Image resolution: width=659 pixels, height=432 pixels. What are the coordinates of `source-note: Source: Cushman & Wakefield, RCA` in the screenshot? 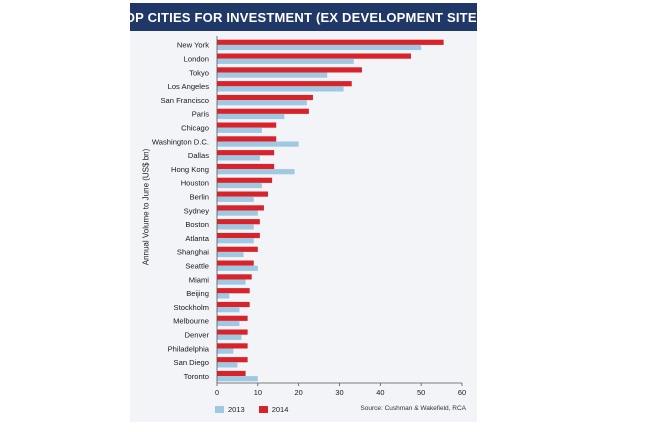 It's located at (413, 408).